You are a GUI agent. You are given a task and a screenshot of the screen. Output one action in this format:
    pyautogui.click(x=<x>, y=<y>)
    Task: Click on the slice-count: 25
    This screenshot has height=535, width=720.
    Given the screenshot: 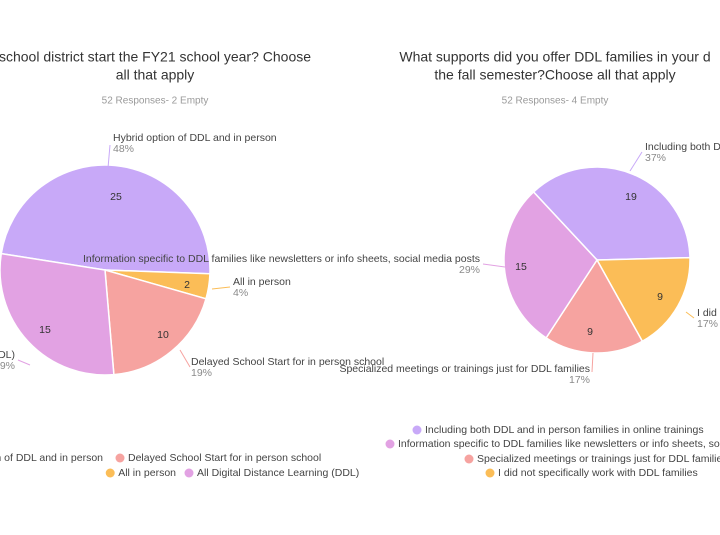 What is the action you would take?
    pyautogui.click(x=116, y=197)
    